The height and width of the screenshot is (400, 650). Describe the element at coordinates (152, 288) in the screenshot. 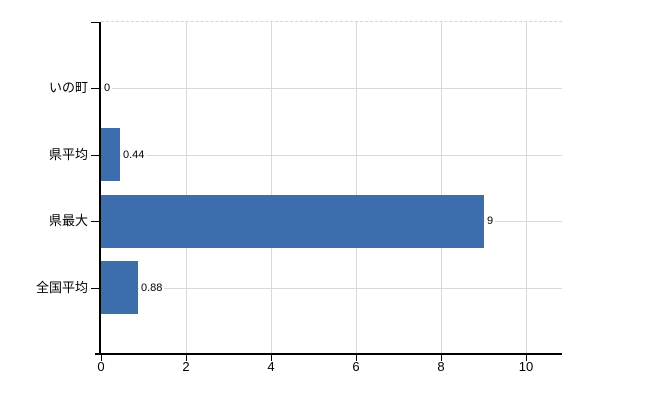

I see `bar-value-label: 0.88` at that location.